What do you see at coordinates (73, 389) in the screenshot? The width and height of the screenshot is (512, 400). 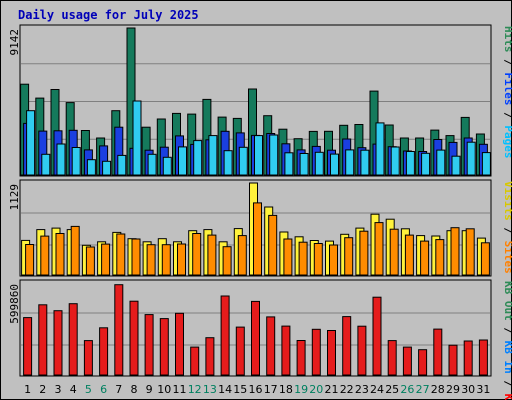 I see `x-tick-label: 4` at bounding box center [73, 389].